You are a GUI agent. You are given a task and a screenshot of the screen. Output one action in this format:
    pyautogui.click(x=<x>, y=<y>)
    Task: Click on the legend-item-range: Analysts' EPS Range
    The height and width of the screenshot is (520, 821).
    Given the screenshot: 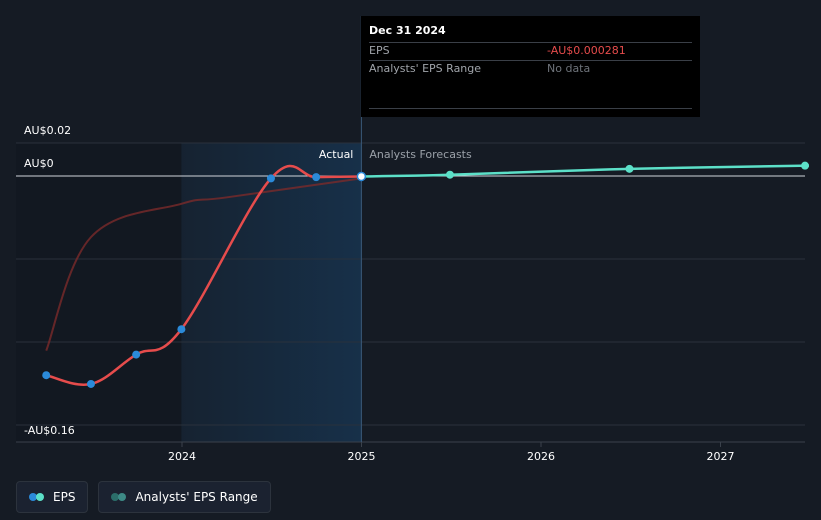 What is the action you would take?
    pyautogui.click(x=184, y=497)
    